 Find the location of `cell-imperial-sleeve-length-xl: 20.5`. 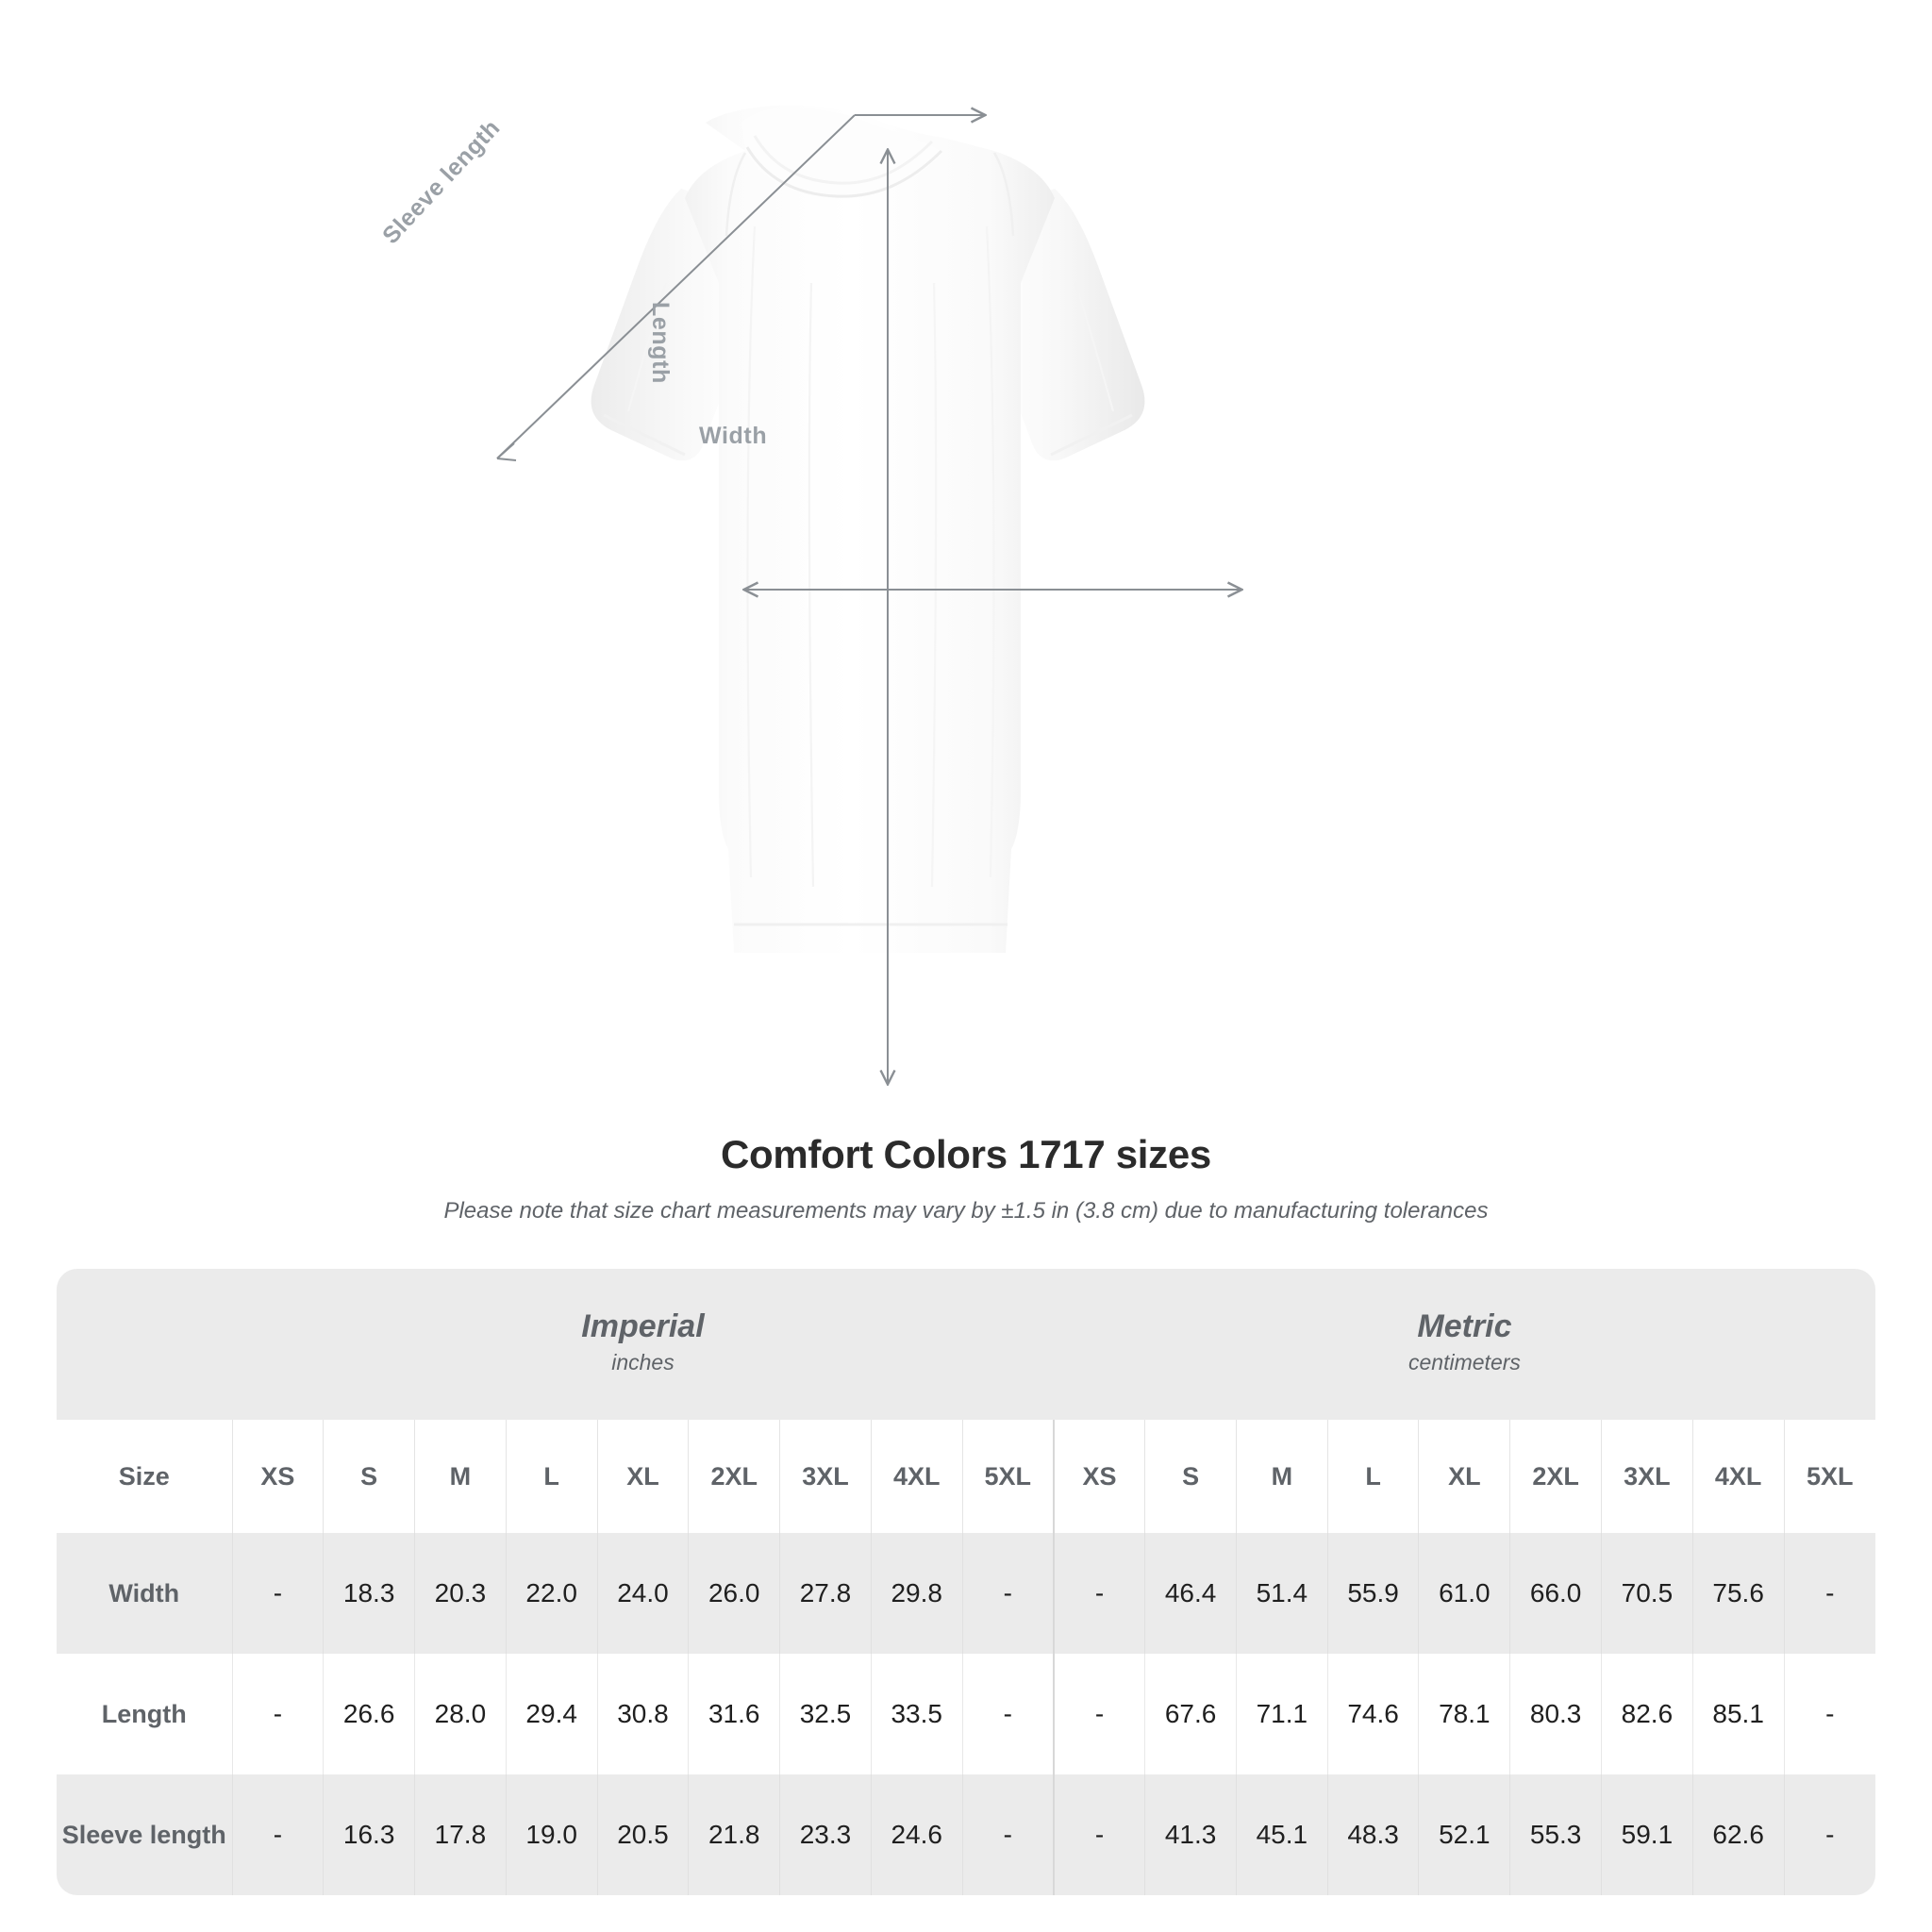

cell-imperial-sleeve-length-xl: 20.5 is located at coordinates (643, 1834).